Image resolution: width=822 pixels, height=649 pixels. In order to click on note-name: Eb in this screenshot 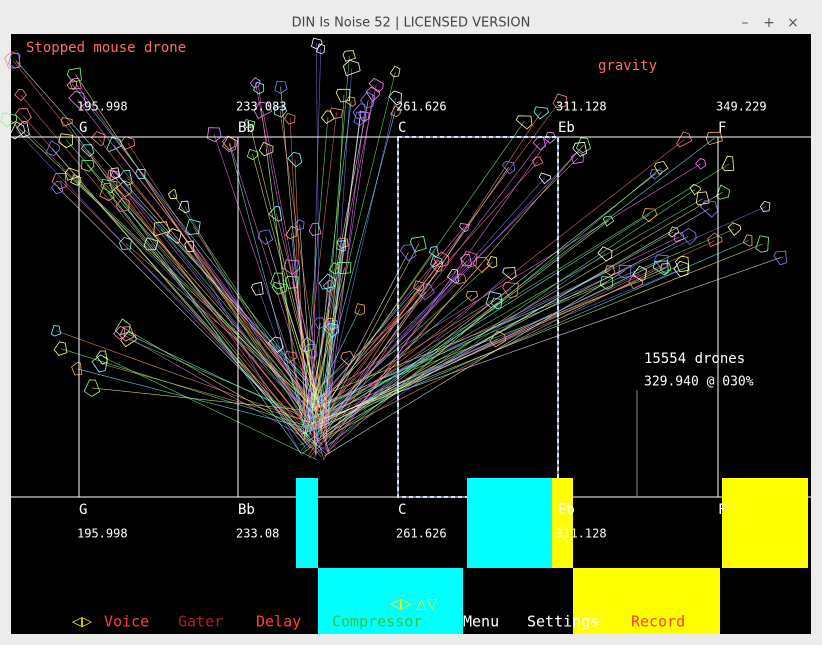, I will do `click(566, 128)`.